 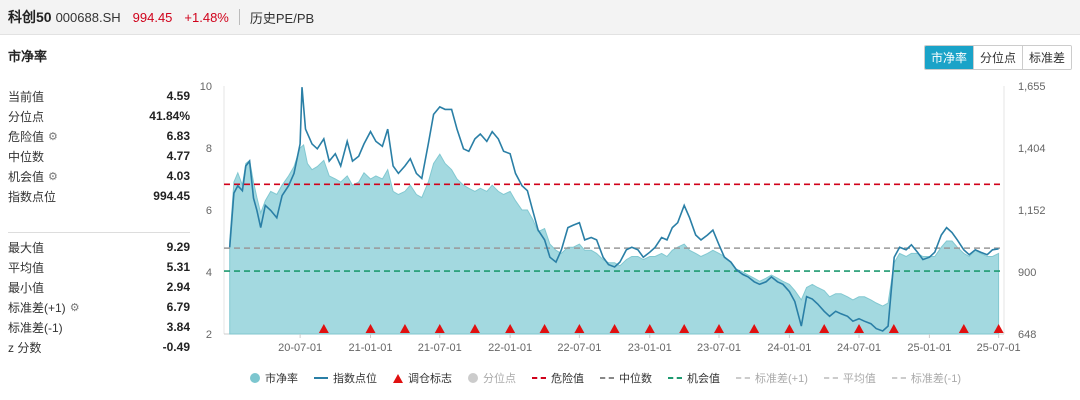 What do you see at coordinates (30, 17) in the screenshot?
I see `index-name: 科创50` at bounding box center [30, 17].